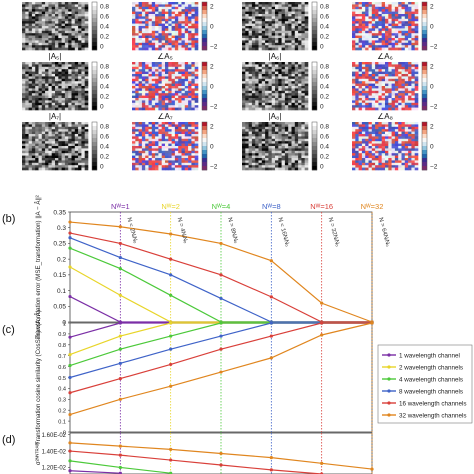 This screenshot has width=474, height=474. Describe the element at coordinates (314, 86) in the screenshot. I see `colorbar-frame` at that location.